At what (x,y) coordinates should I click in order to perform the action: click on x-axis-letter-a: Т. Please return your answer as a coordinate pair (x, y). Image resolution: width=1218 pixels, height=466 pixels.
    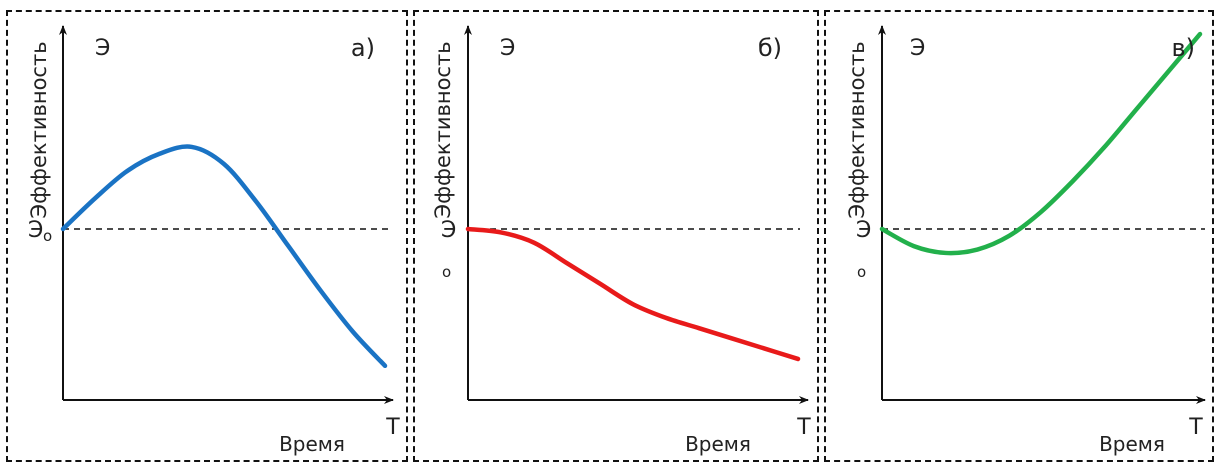
    Looking at the image, I should click on (392, 427).